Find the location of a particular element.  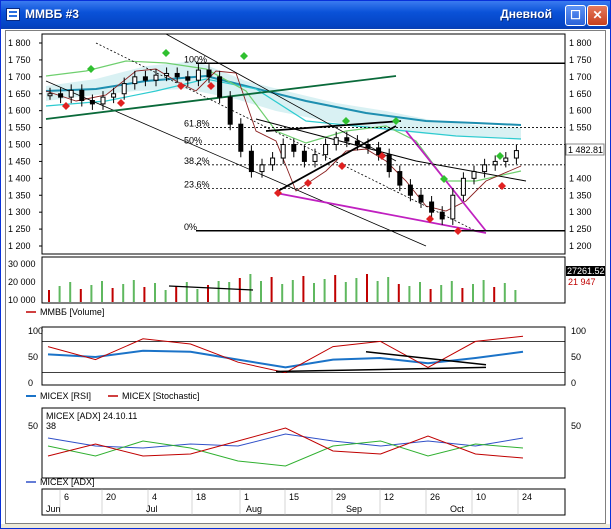

time-month-label: Jul is located at coordinates (152, 509).